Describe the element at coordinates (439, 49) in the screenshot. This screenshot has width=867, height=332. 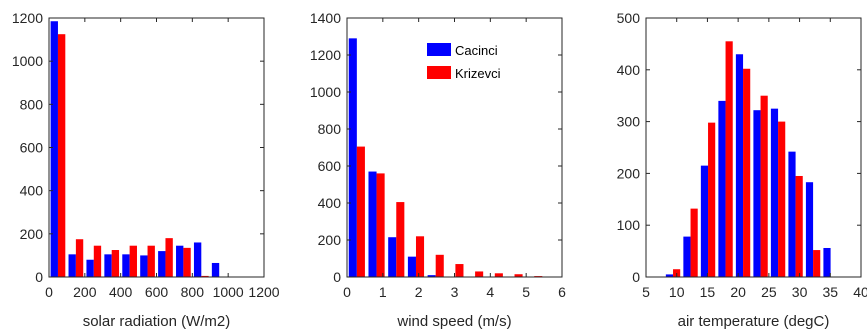
I see `legend-swatch-cacinci` at that location.